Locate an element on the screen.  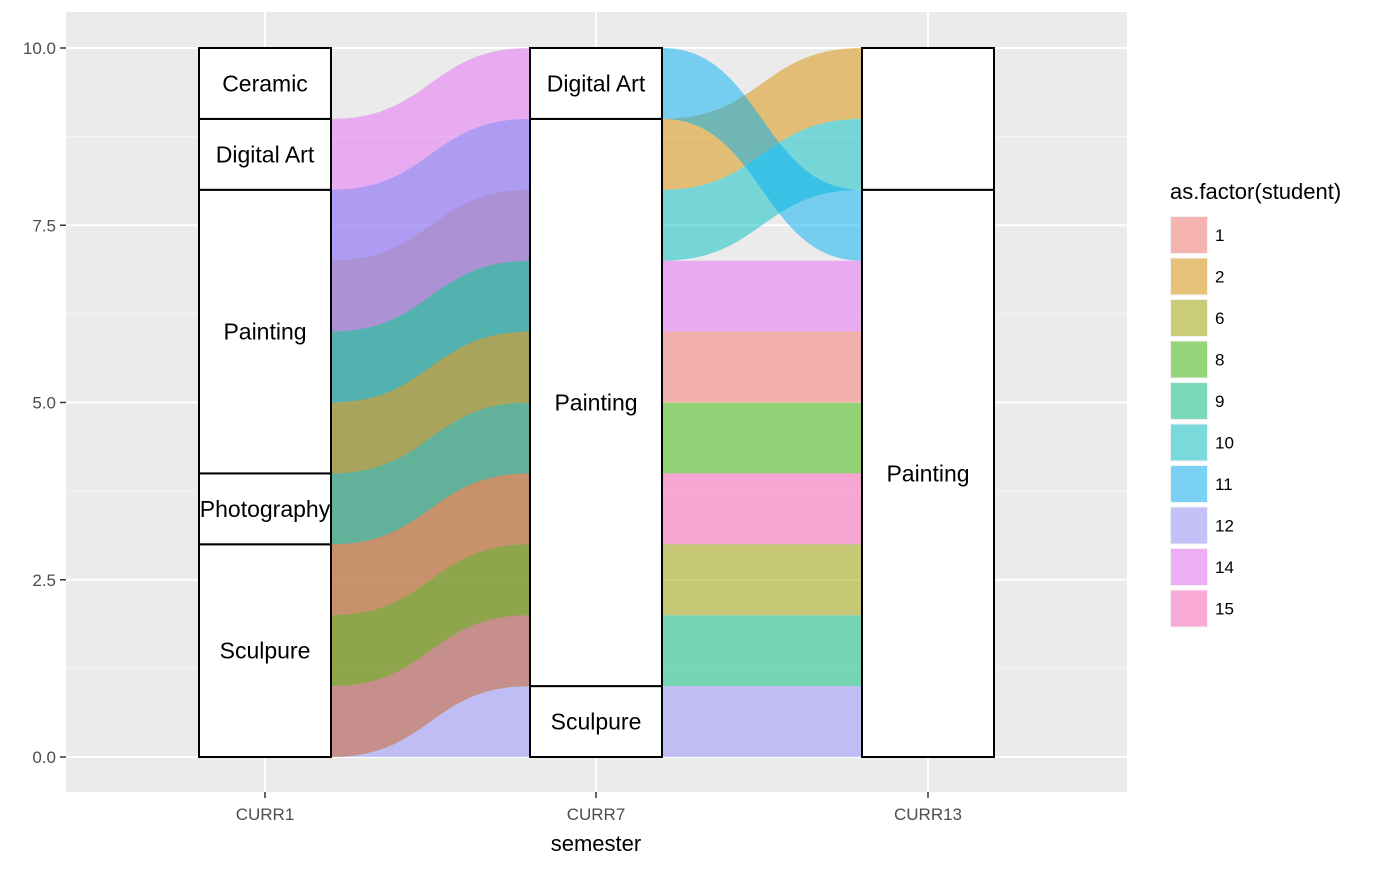
legend-label: 15 is located at coordinates (1224, 609).